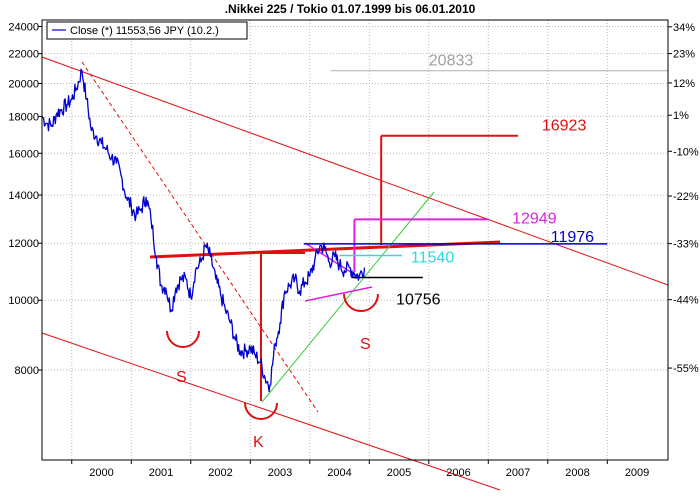  Describe the element at coordinates (686, 197) in the screenshot. I see `y2-tick-label: -22%` at that location.